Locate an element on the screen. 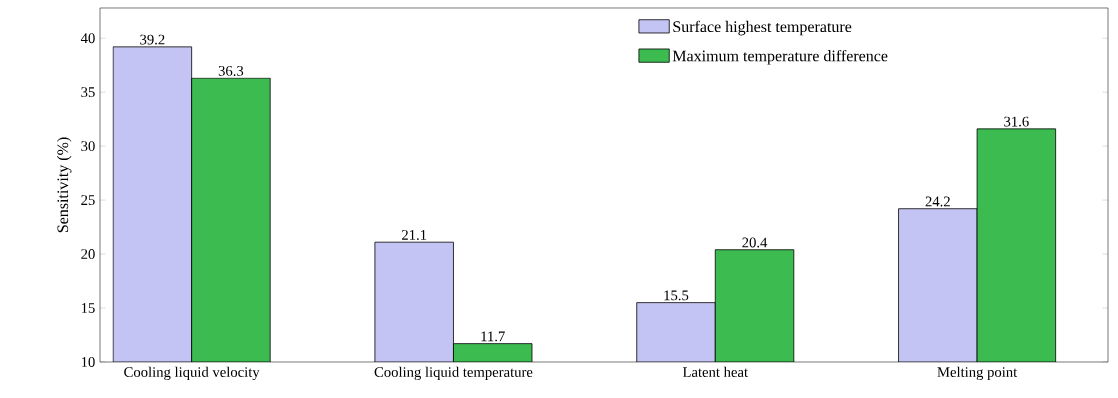  y-tick-label: 25 is located at coordinates (88, 200).